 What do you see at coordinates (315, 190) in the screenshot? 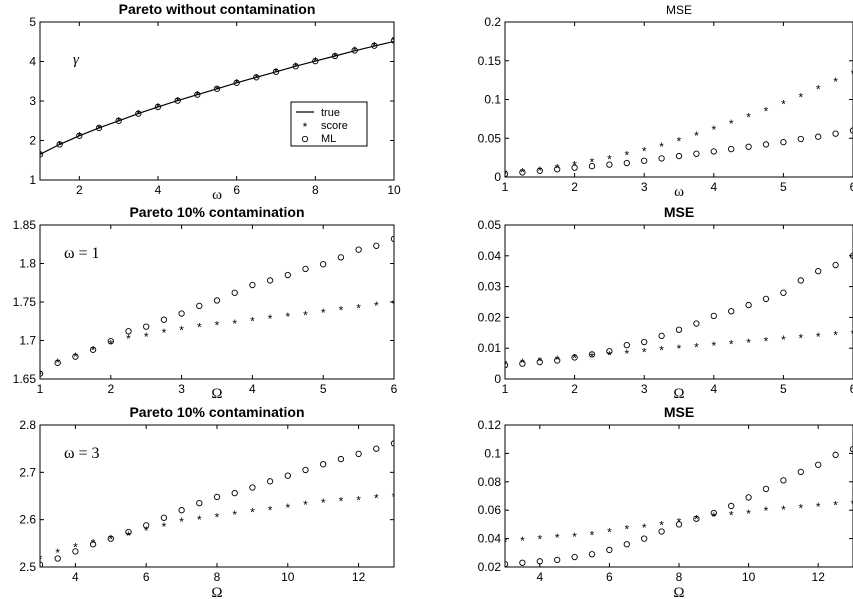
I see `x-tick-label: 8` at bounding box center [315, 190].